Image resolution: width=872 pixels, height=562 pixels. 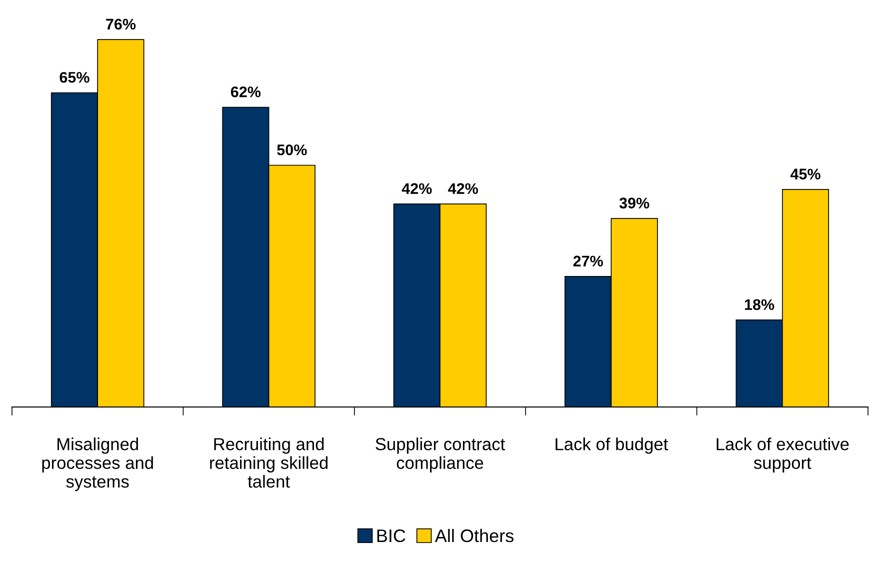 What do you see at coordinates (588, 261) in the screenshot?
I see `data-label: 27%` at bounding box center [588, 261].